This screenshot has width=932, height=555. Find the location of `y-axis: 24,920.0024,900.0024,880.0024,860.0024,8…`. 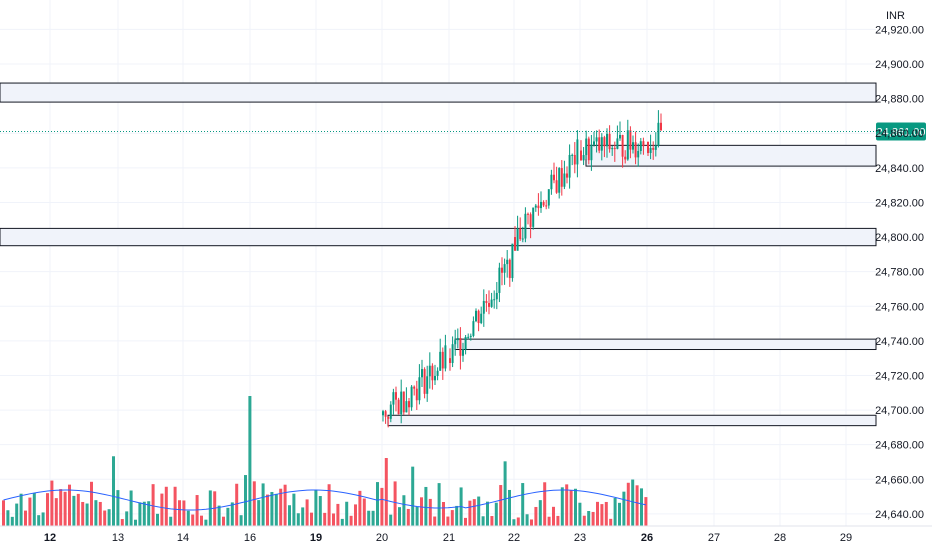

y-axis: 24,920.0024,900.0024,880.0024,860.0024,8… is located at coordinates (899, 272).